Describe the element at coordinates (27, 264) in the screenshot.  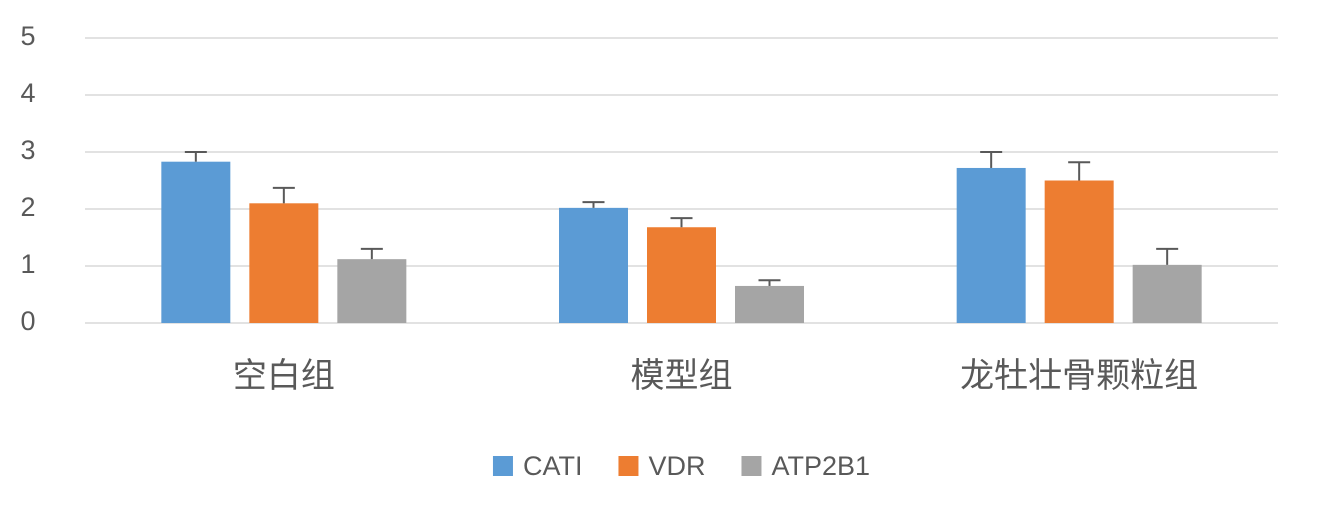
I see `y-tick-label: 1` at that location.